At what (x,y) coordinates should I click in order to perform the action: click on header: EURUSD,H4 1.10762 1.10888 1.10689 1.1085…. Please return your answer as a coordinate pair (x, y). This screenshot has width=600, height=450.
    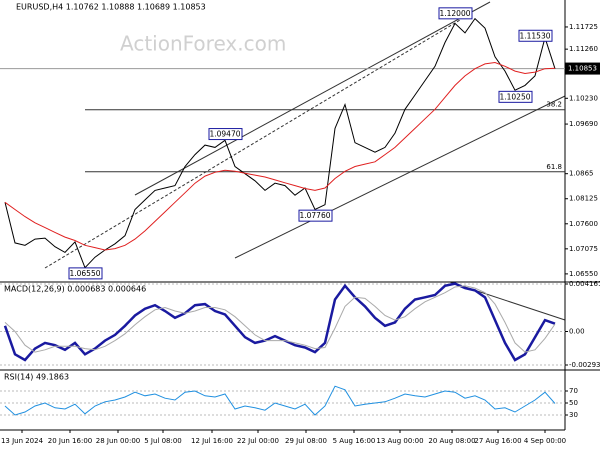
    Looking at the image, I should click on (111, 7).